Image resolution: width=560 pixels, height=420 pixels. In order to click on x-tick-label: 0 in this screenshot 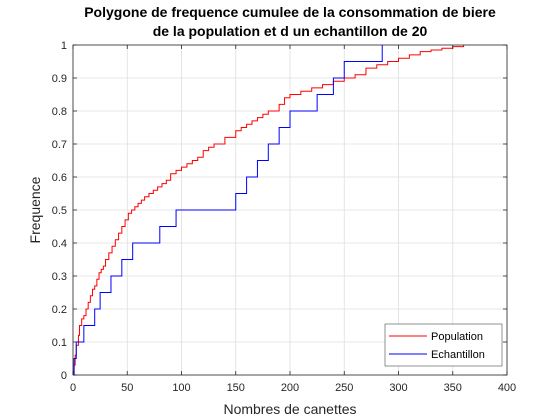, I will do `click(73, 388)`.